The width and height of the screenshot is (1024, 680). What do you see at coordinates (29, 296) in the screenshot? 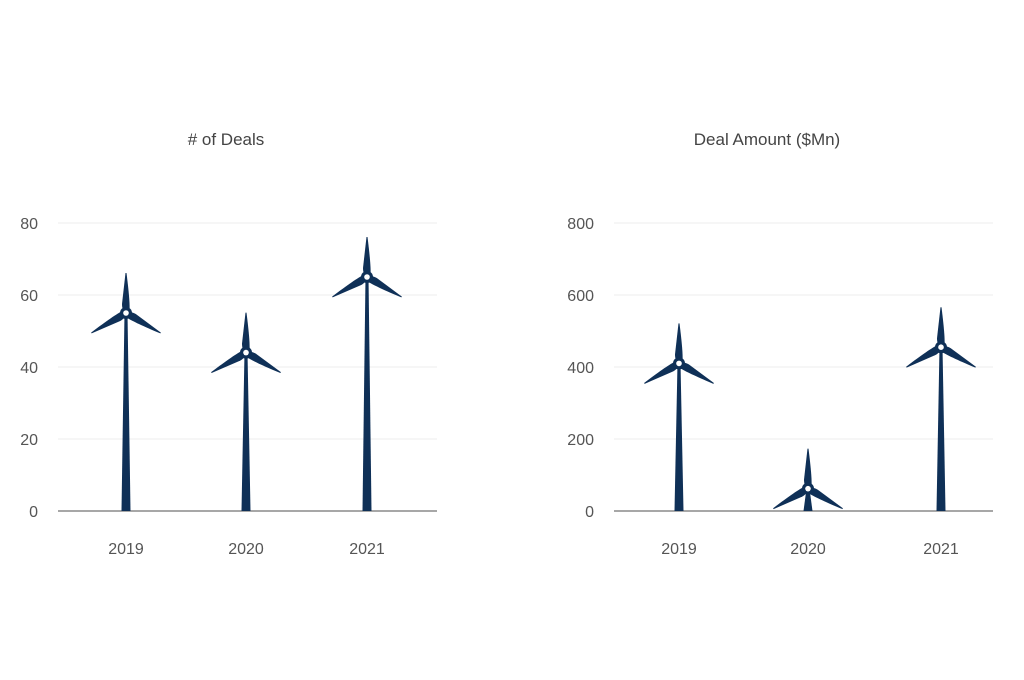
I see `y-tick-label: 60` at bounding box center [29, 296].